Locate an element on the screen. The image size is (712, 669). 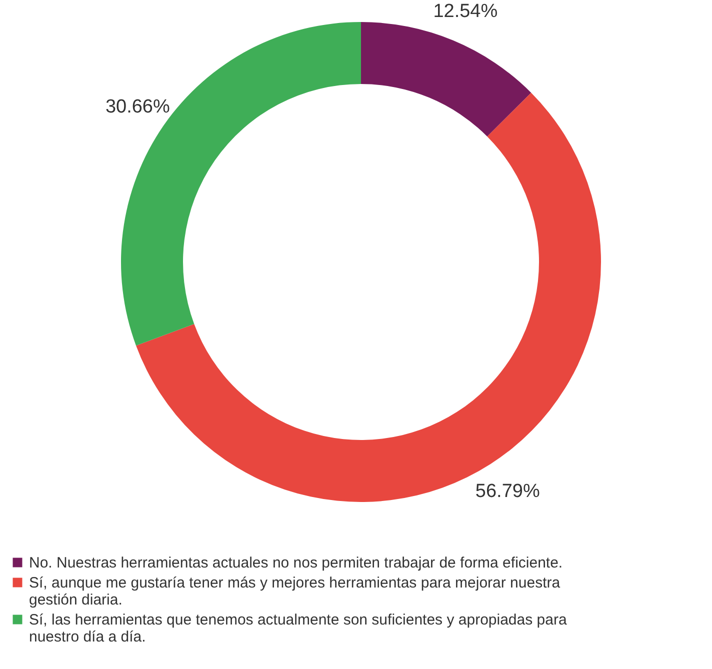
donut-slice is located at coordinates (446, 79).